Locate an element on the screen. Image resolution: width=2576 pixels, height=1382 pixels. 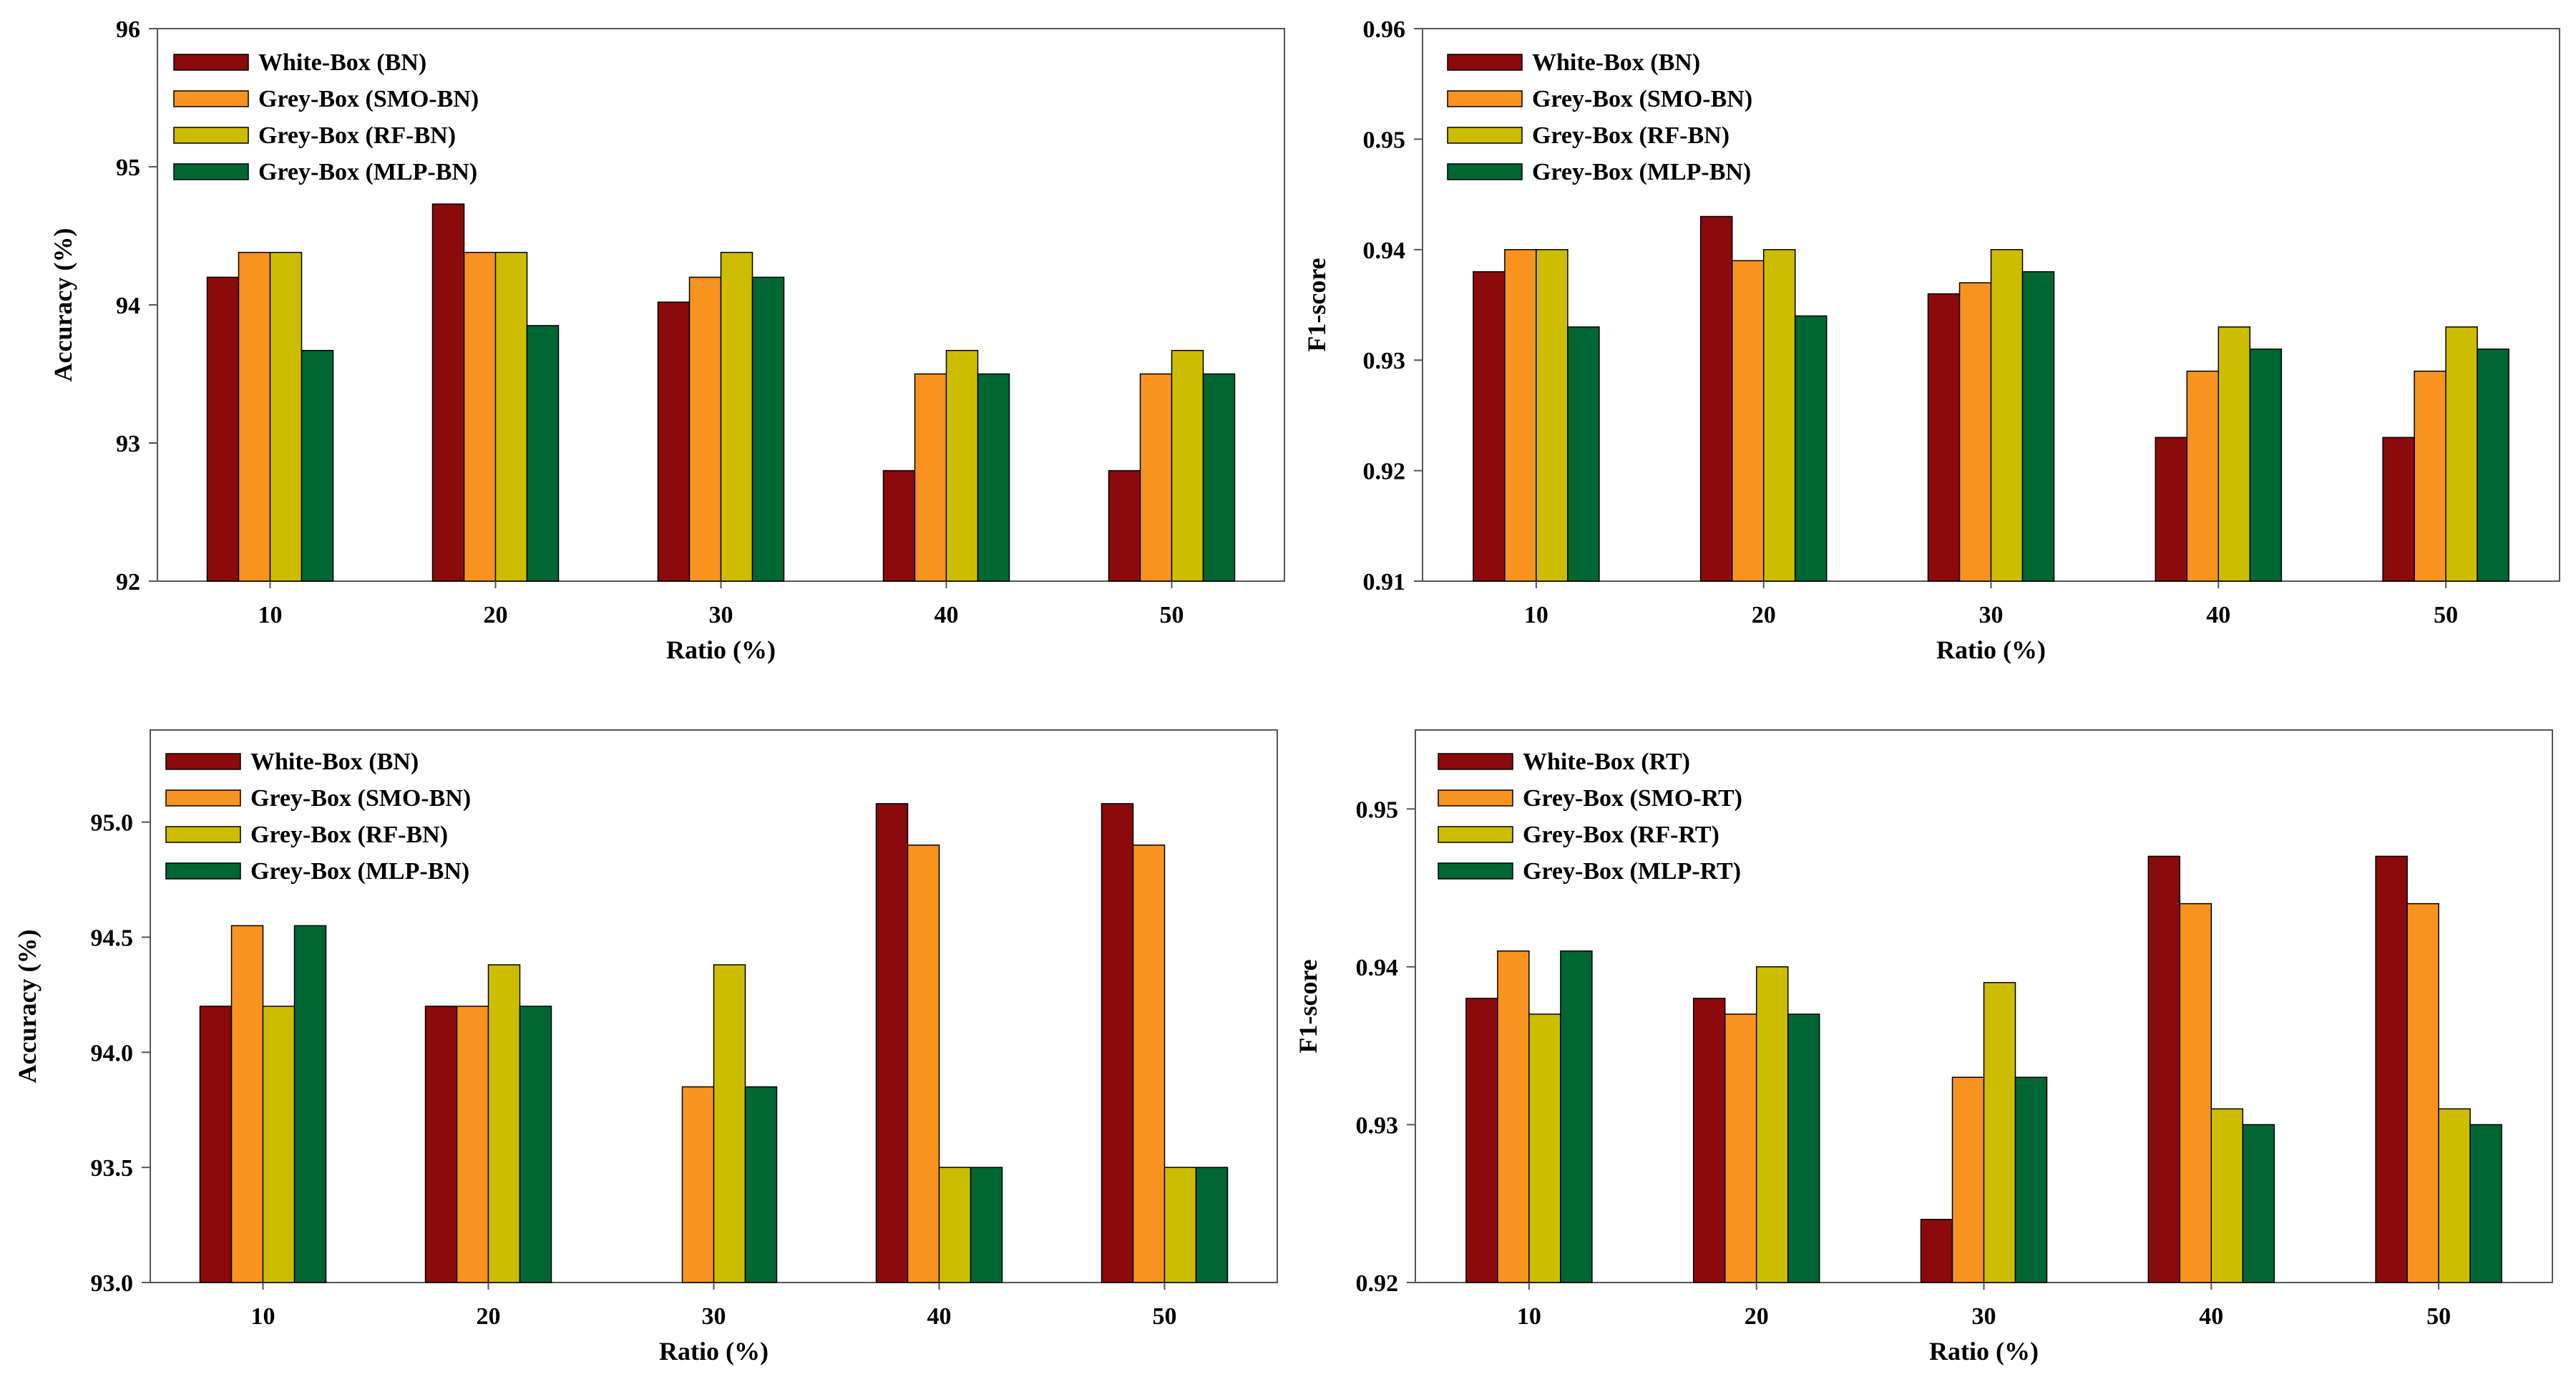
legend-label: White-Box (BN) is located at coordinates (342, 62).